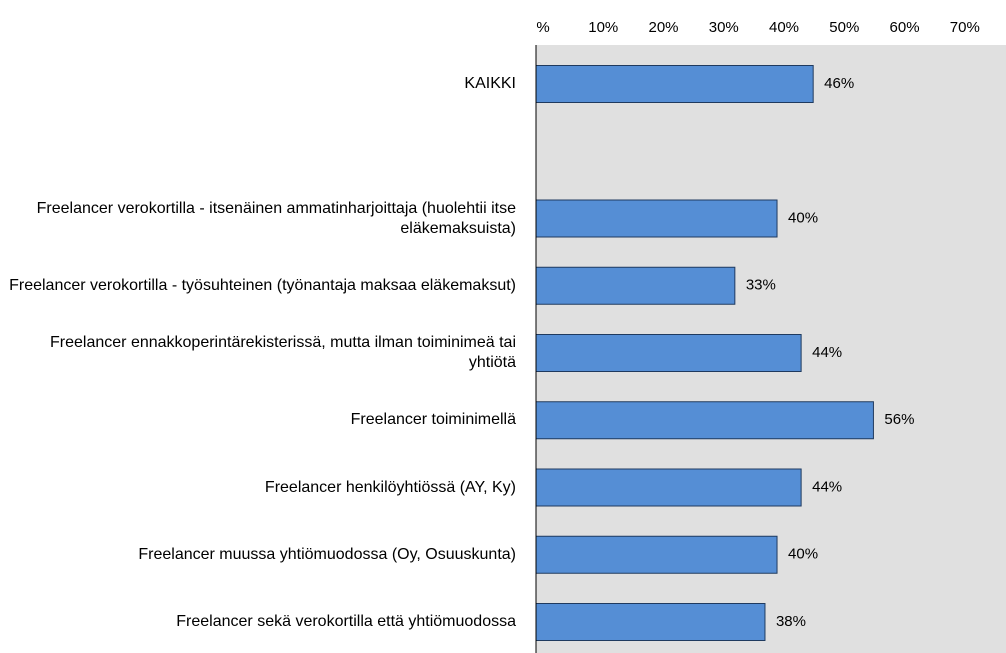  Describe the element at coordinates (899, 419) in the screenshot. I see `value-label: 56%` at that location.